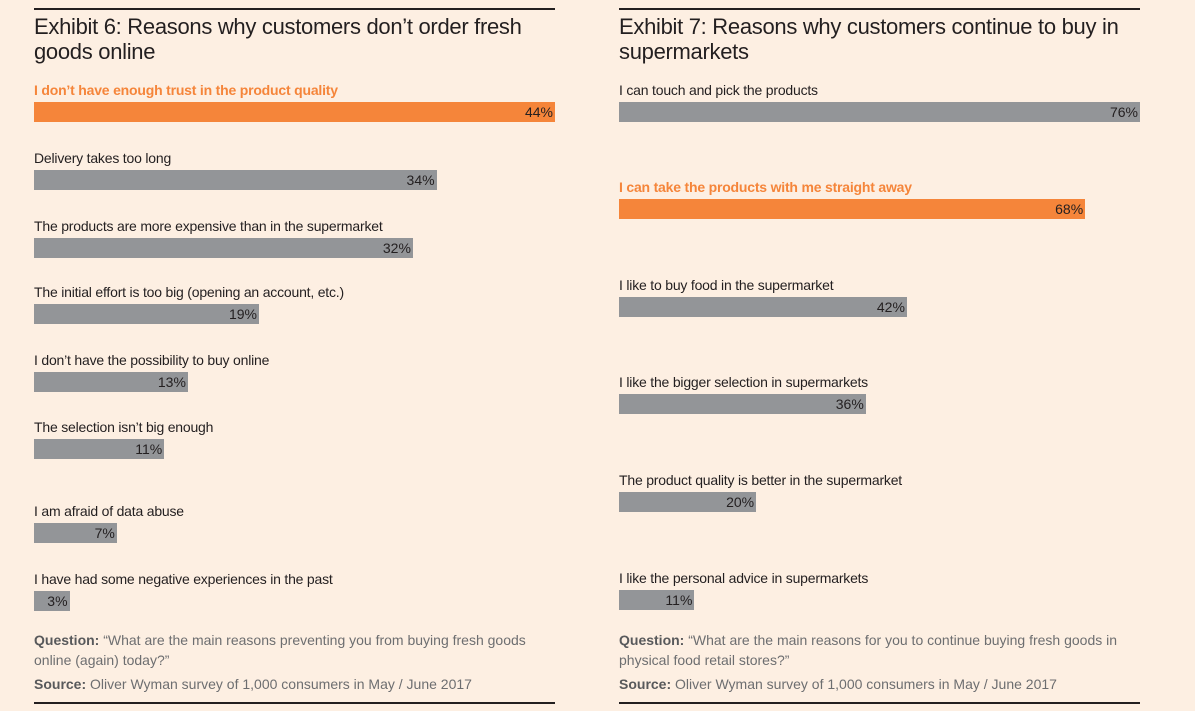  What do you see at coordinates (75, 533) in the screenshot?
I see `bar: 7%` at bounding box center [75, 533].